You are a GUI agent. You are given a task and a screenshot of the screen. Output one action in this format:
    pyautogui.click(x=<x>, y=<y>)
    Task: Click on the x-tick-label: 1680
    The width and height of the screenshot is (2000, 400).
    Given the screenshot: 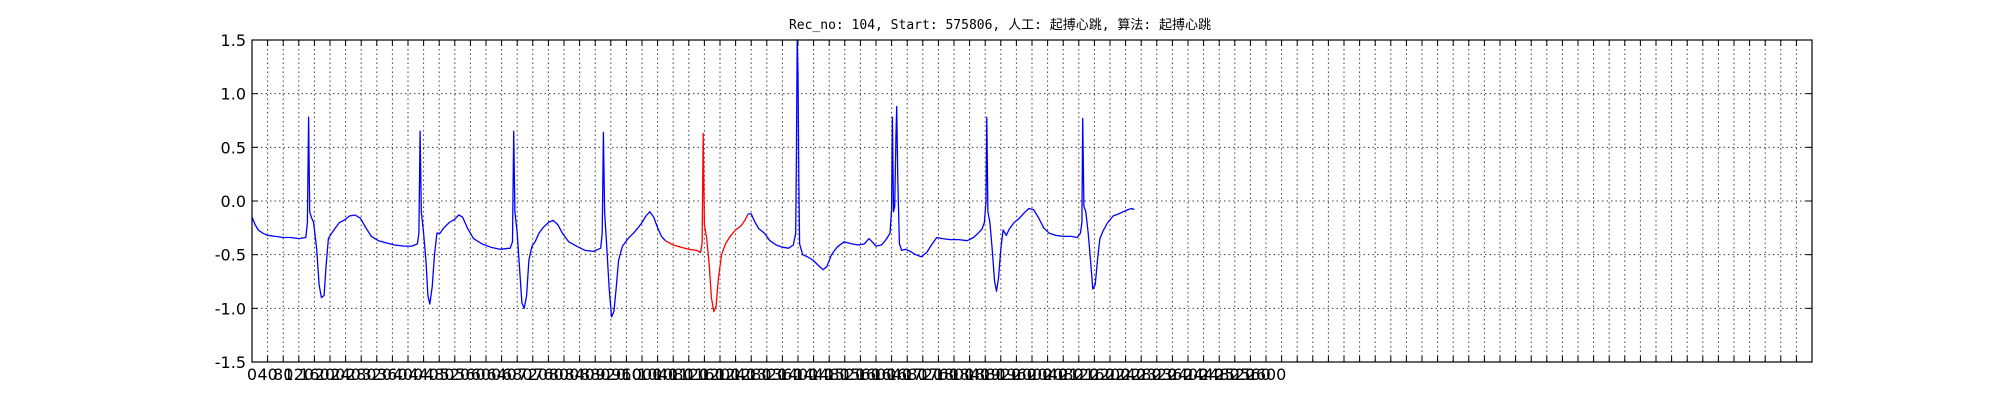 What is the action you would take?
    pyautogui.click(x=907, y=374)
    